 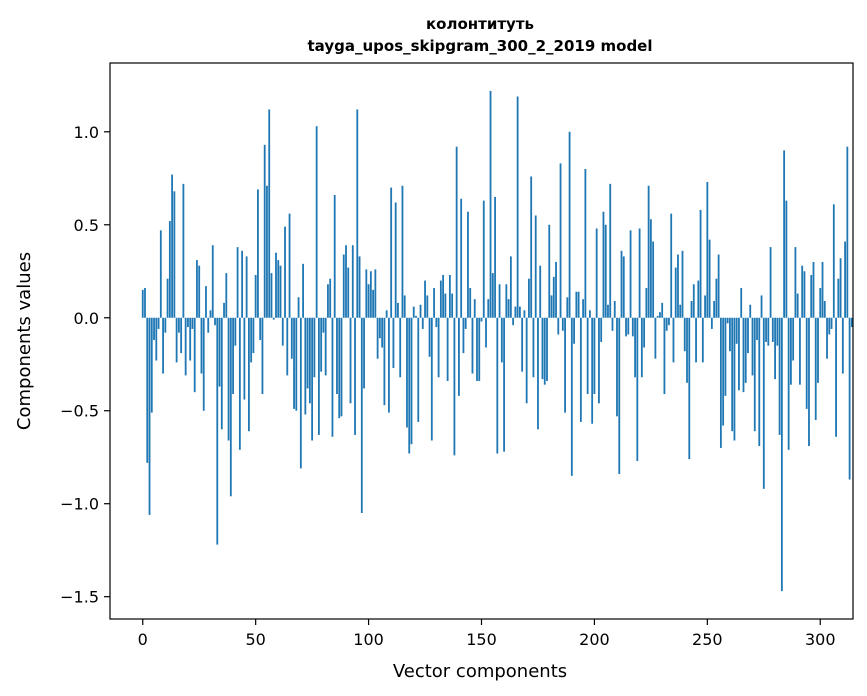 What do you see at coordinates (255, 639) in the screenshot?
I see `x-tick-label: 50` at bounding box center [255, 639].